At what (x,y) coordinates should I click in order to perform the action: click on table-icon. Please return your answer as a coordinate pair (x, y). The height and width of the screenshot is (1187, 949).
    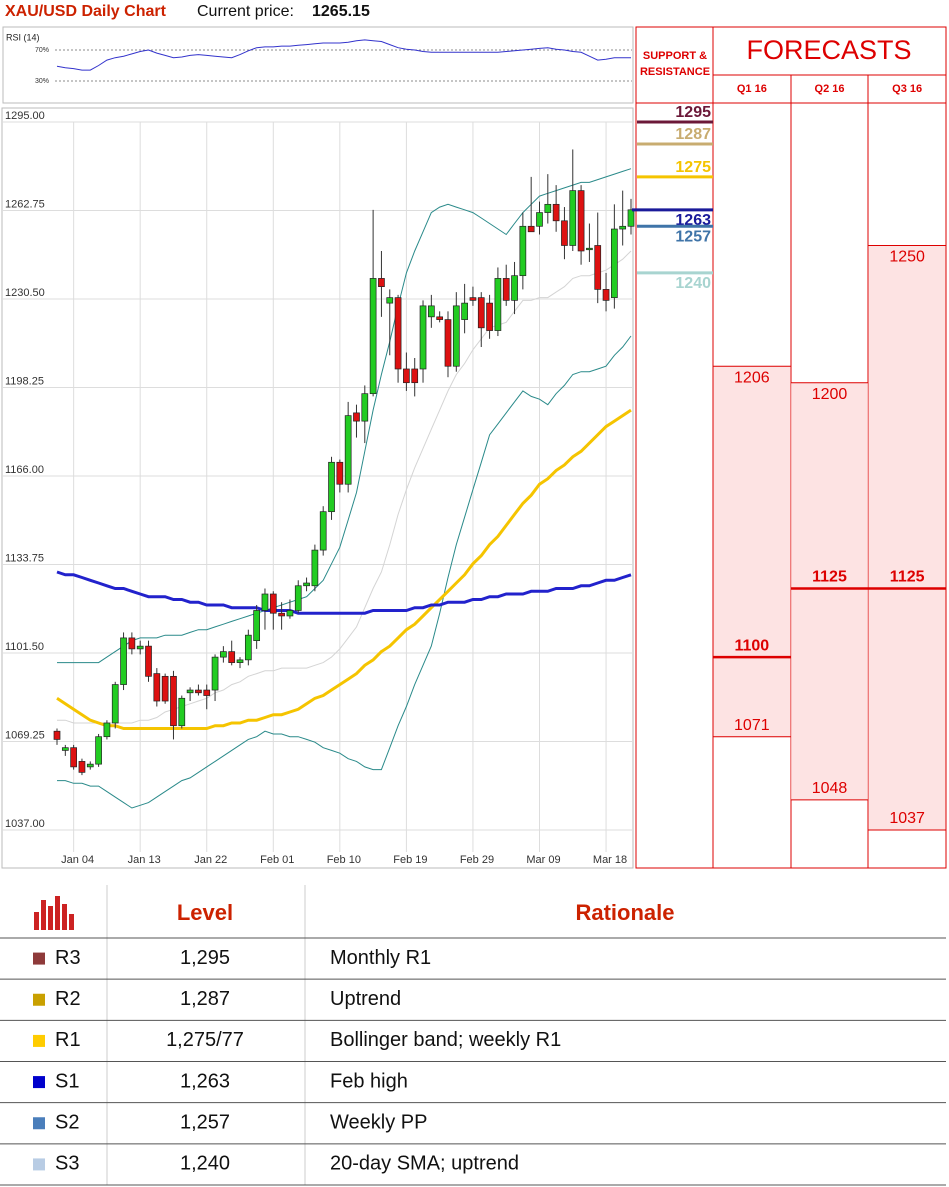
    Looking at the image, I should click on (54, 913).